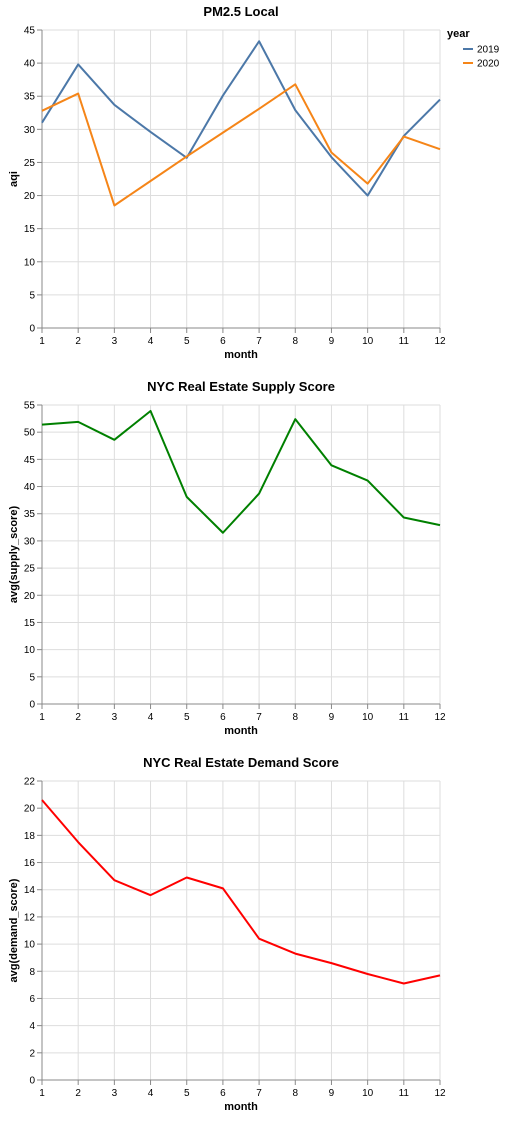  I want to click on series-line-2020, so click(241, 145).